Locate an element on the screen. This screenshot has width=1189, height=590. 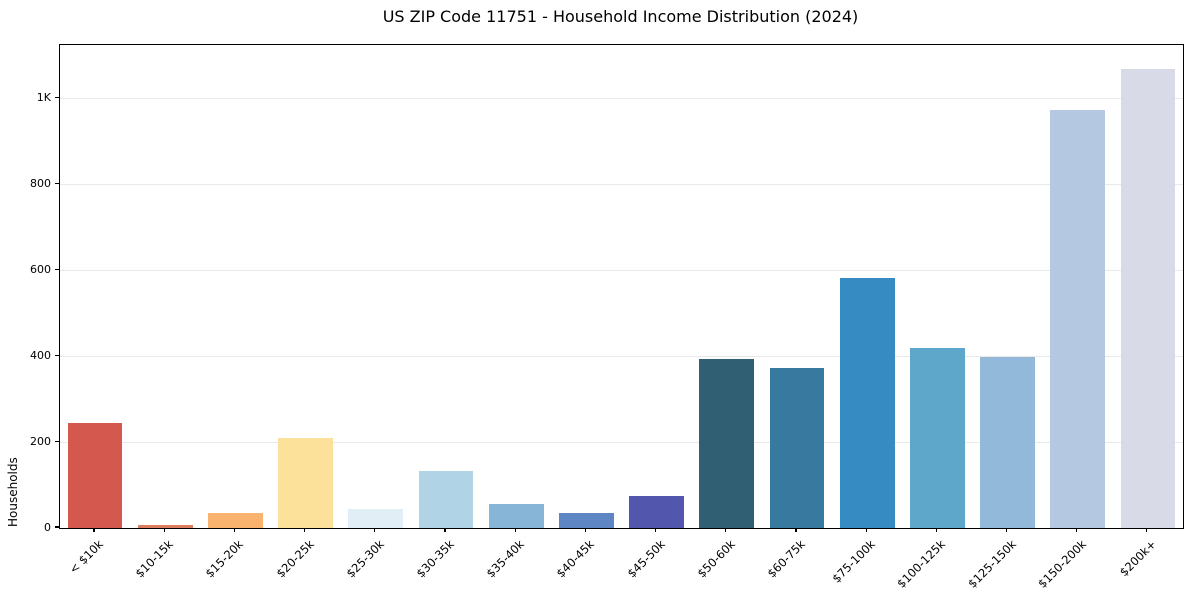
bar-$75-100k is located at coordinates (867, 402).